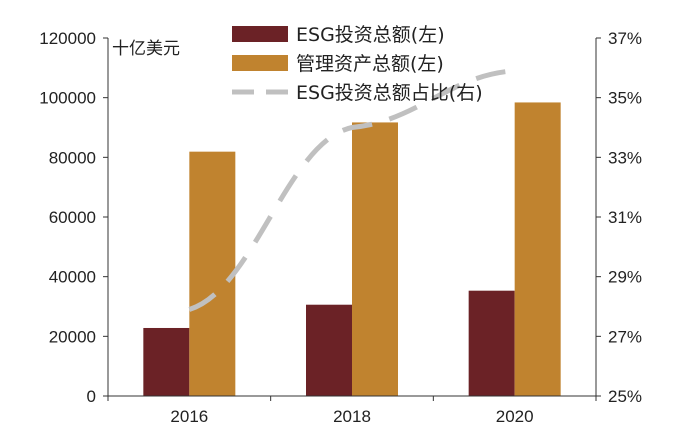 Image resolution: width=700 pixels, height=440 pixels. Describe the element at coordinates (72, 336) in the screenshot. I see `left-tick-label-20000: 20000` at that location.